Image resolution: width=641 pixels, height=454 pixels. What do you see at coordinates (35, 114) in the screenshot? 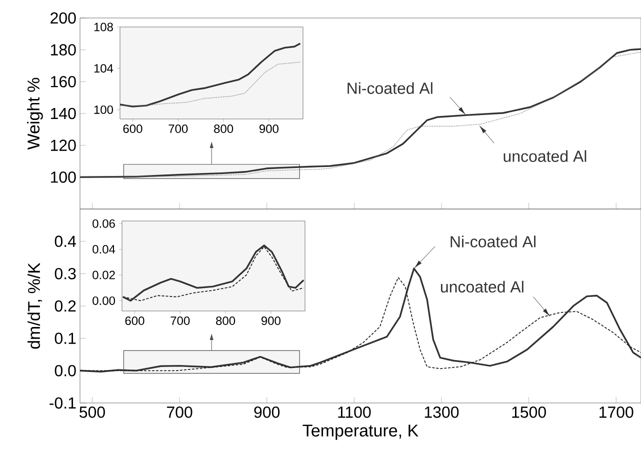
I see `y-axis-title: Weight %` at bounding box center [35, 114].